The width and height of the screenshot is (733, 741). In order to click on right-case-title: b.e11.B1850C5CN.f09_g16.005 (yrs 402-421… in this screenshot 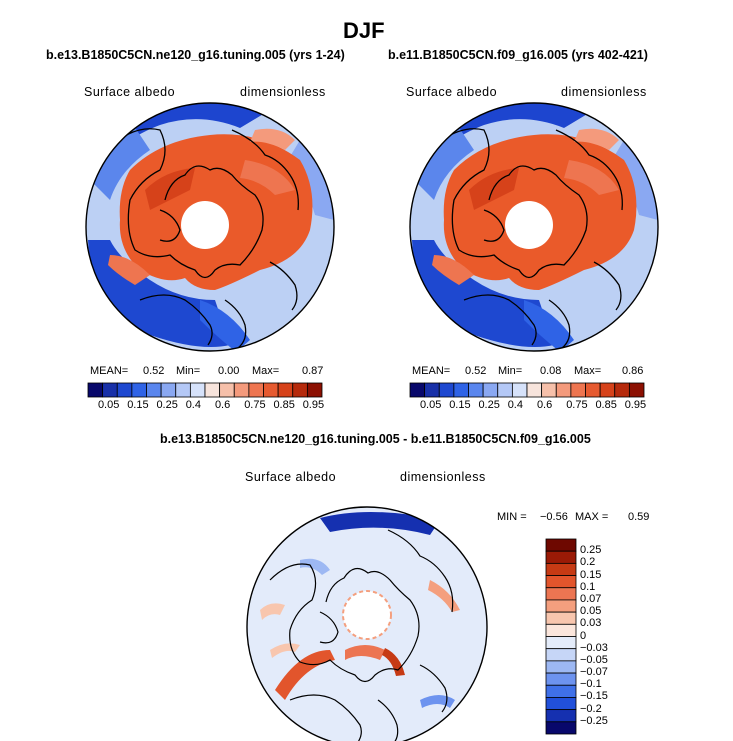, I will do `click(518, 55)`.